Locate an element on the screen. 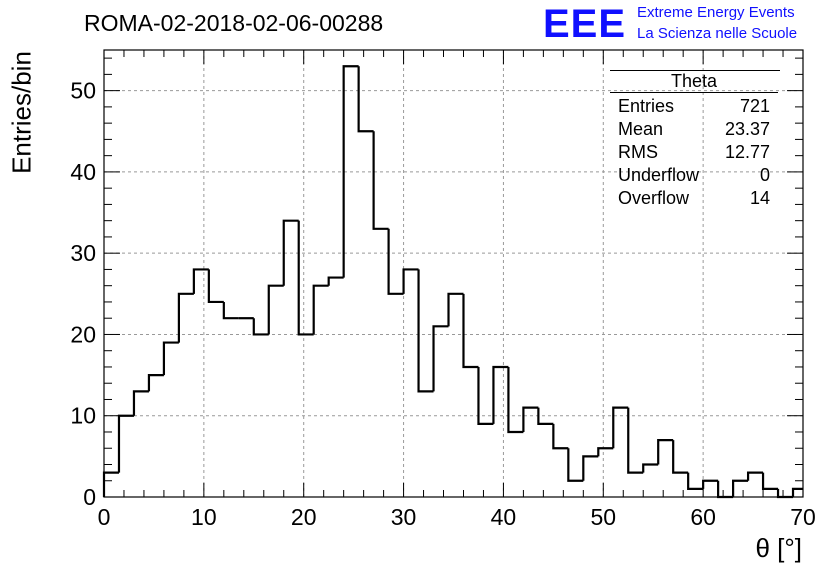 The image size is (836, 572). x-tick-label: 50 is located at coordinates (603, 517).